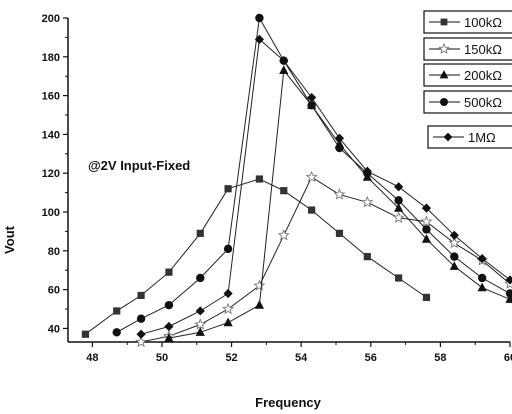 The image size is (512, 414). I want to click on y-tick-label: 180, so click(51, 58).